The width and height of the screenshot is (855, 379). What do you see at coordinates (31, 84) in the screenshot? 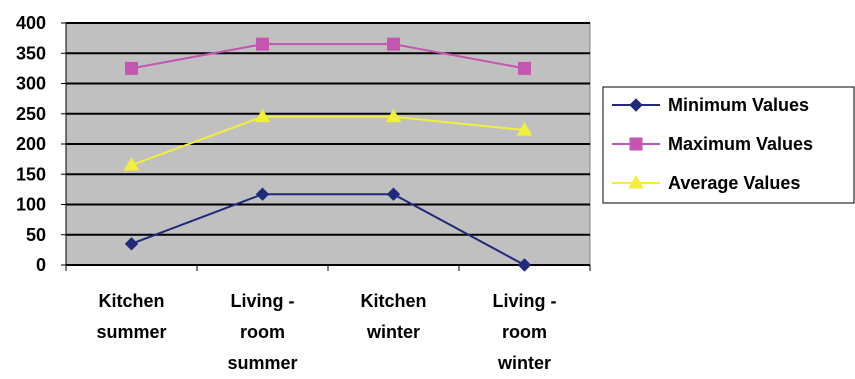
I see `y-tick-label: 300` at bounding box center [31, 84].